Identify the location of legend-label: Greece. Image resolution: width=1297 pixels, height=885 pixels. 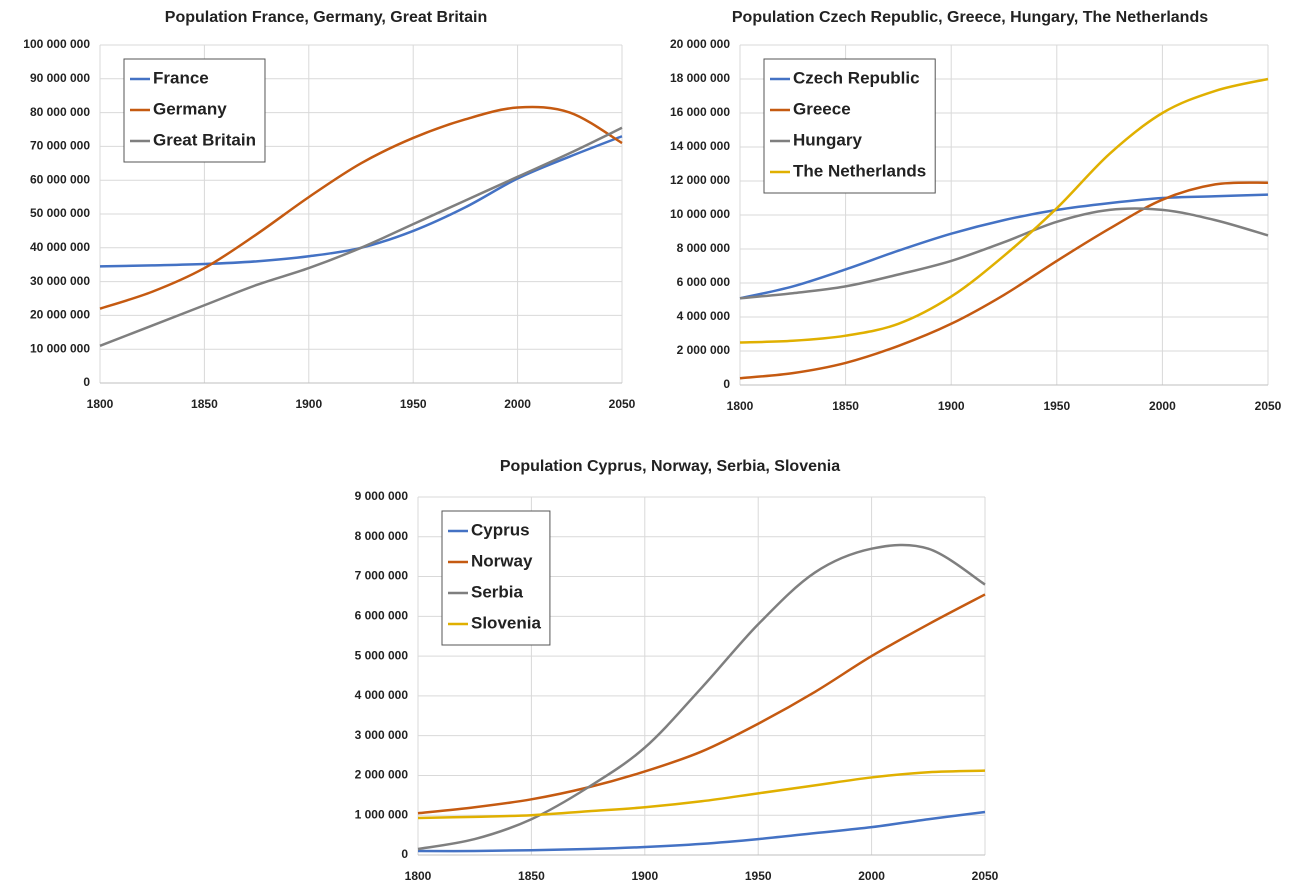
(822, 108).